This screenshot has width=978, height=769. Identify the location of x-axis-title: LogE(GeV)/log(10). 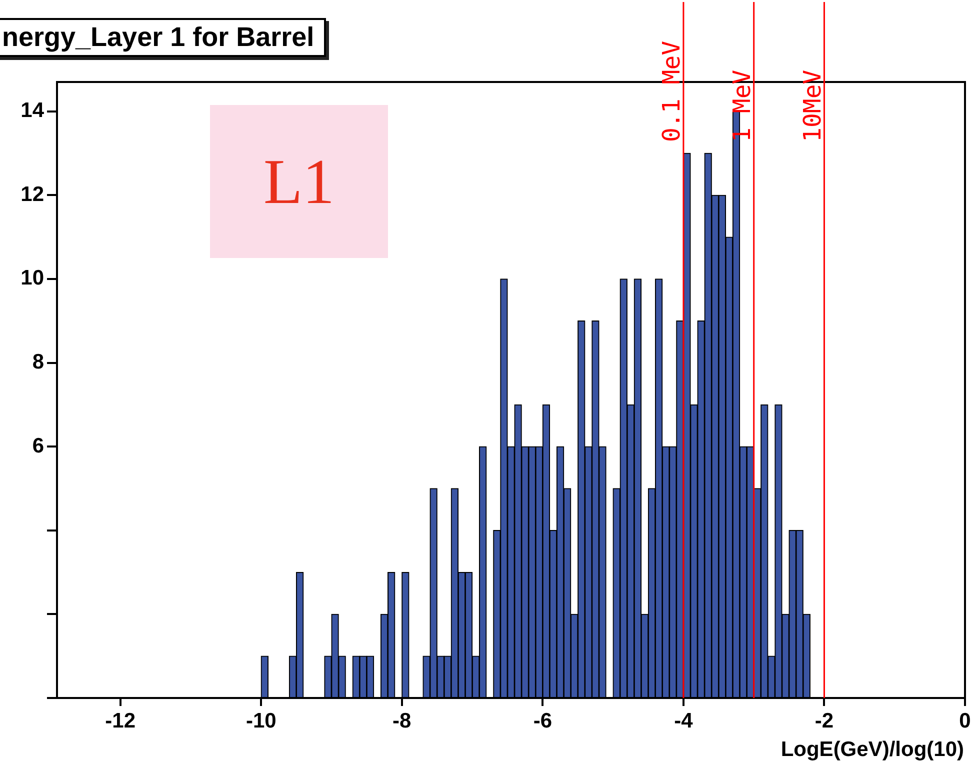
(872, 750).